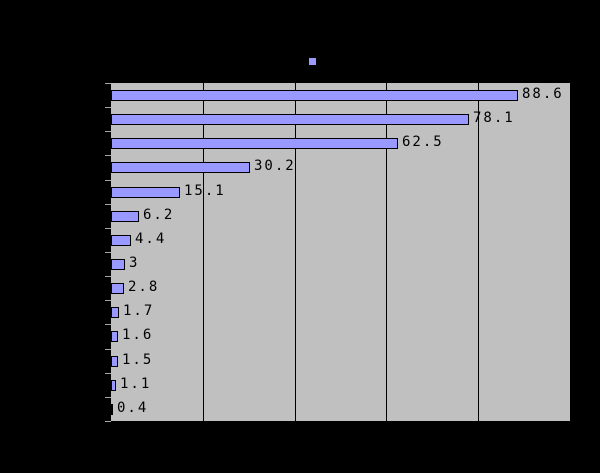 The image size is (600, 473). What do you see at coordinates (159, 215) in the screenshot?
I see `bar-value-label: 6.2` at bounding box center [159, 215].